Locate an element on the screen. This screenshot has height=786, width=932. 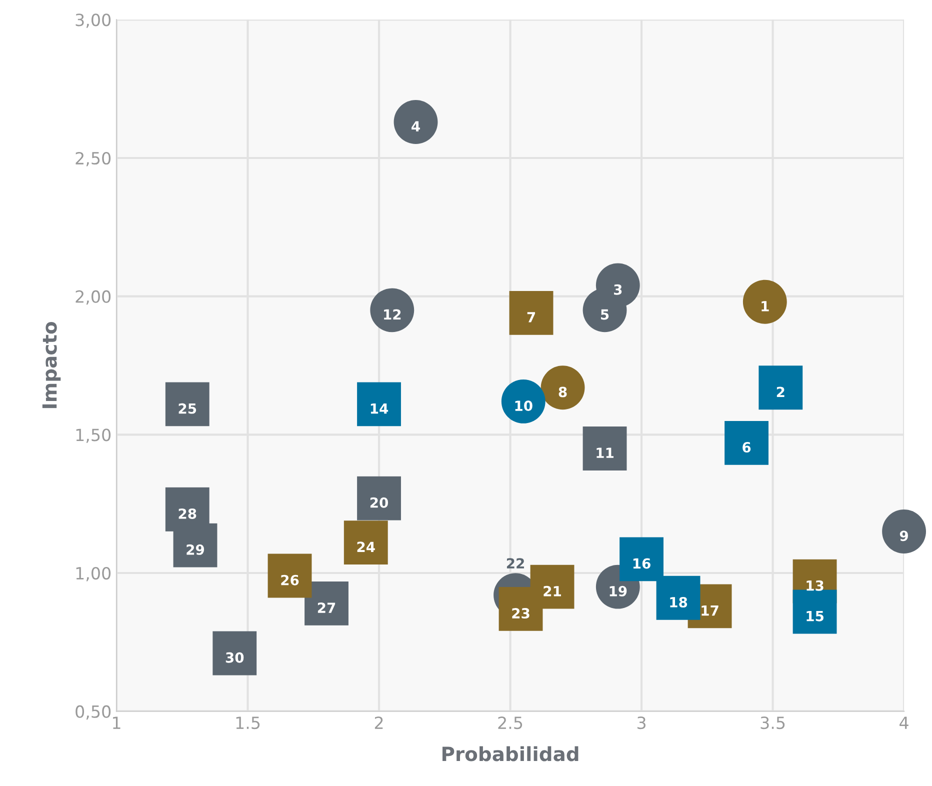
annotation: 9 is located at coordinates (904, 536).